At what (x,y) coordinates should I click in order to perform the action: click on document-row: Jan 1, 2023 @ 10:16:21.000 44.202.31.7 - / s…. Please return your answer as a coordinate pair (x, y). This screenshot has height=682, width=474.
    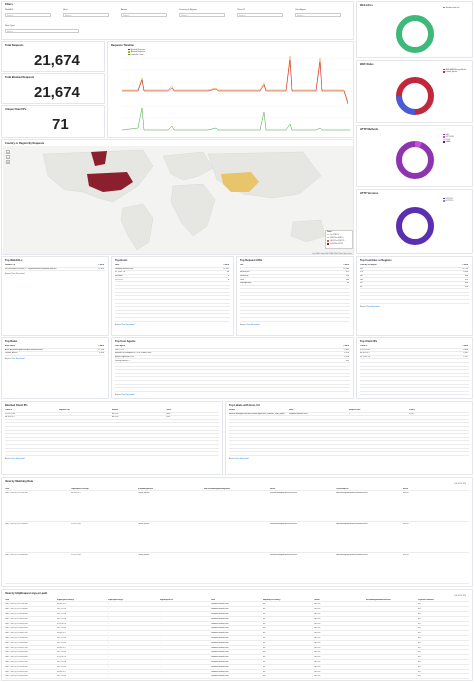
    Looking at the image, I should click on (237, 672).